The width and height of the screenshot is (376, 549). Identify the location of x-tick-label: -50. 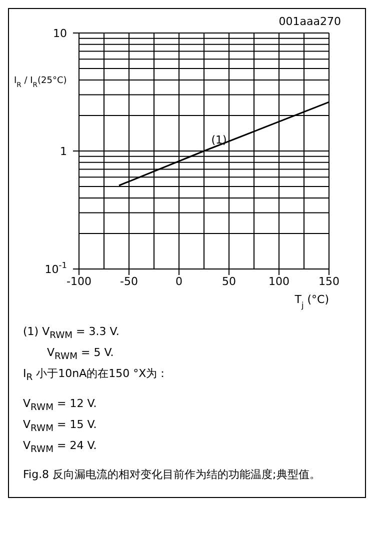
(129, 281).